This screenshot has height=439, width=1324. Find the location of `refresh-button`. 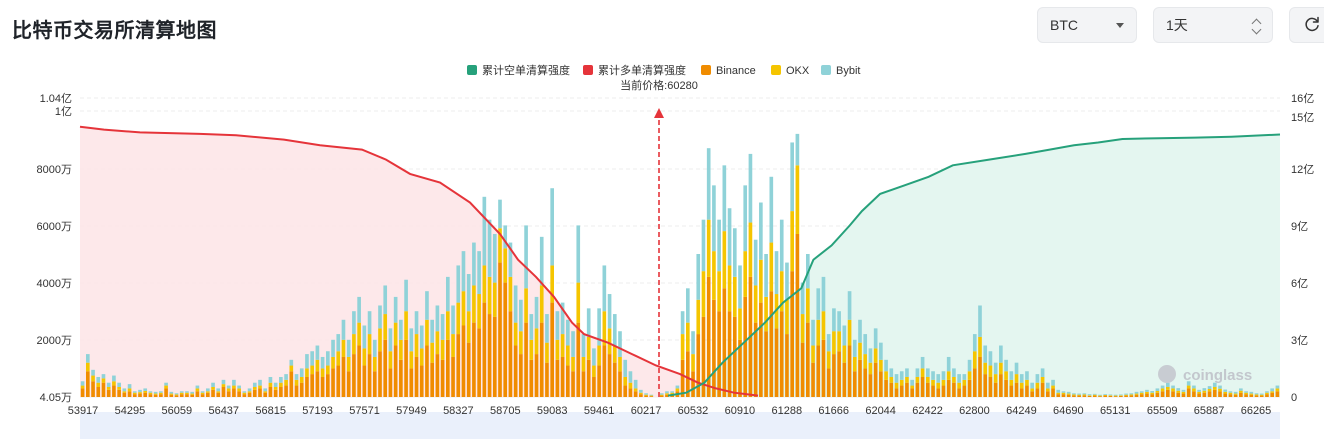

refresh-button is located at coordinates (1306, 25).